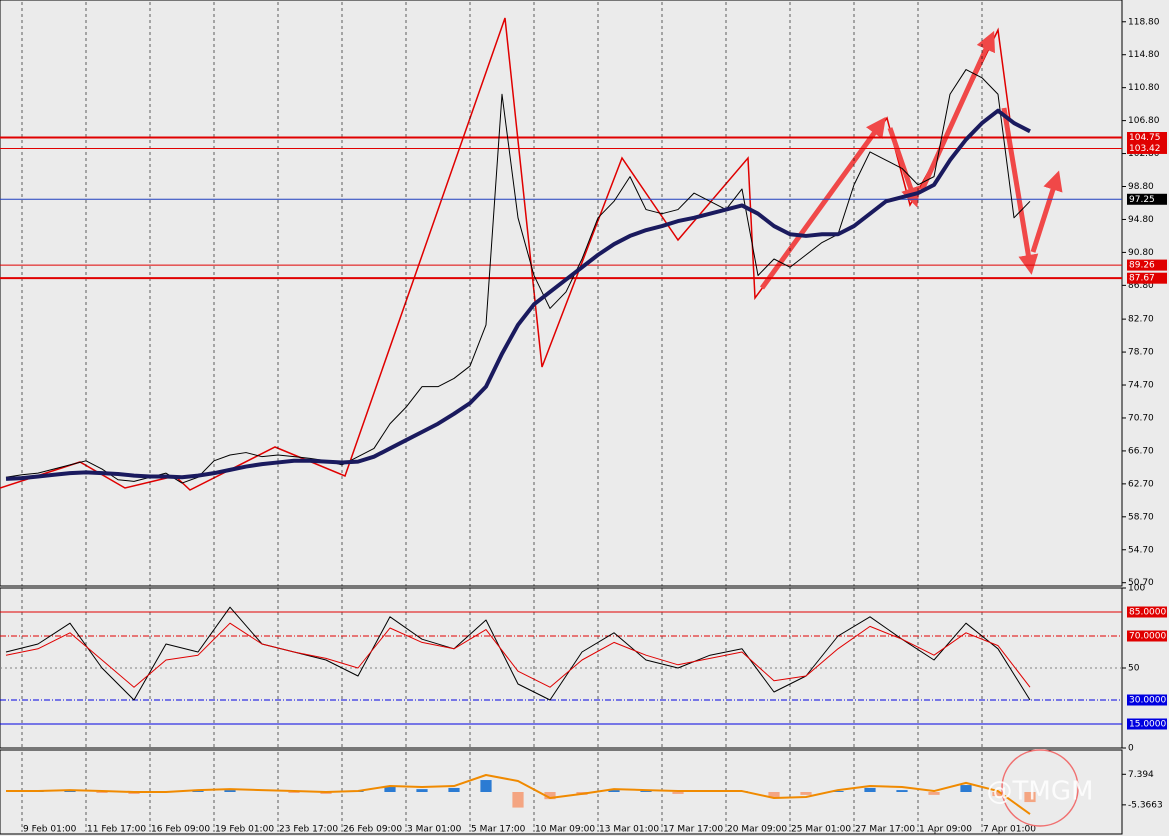 The height and width of the screenshot is (836, 1169). What do you see at coordinates (693, 830) in the screenshot?
I see `x-tick-label: 17 Mar 17:00` at bounding box center [693, 830].